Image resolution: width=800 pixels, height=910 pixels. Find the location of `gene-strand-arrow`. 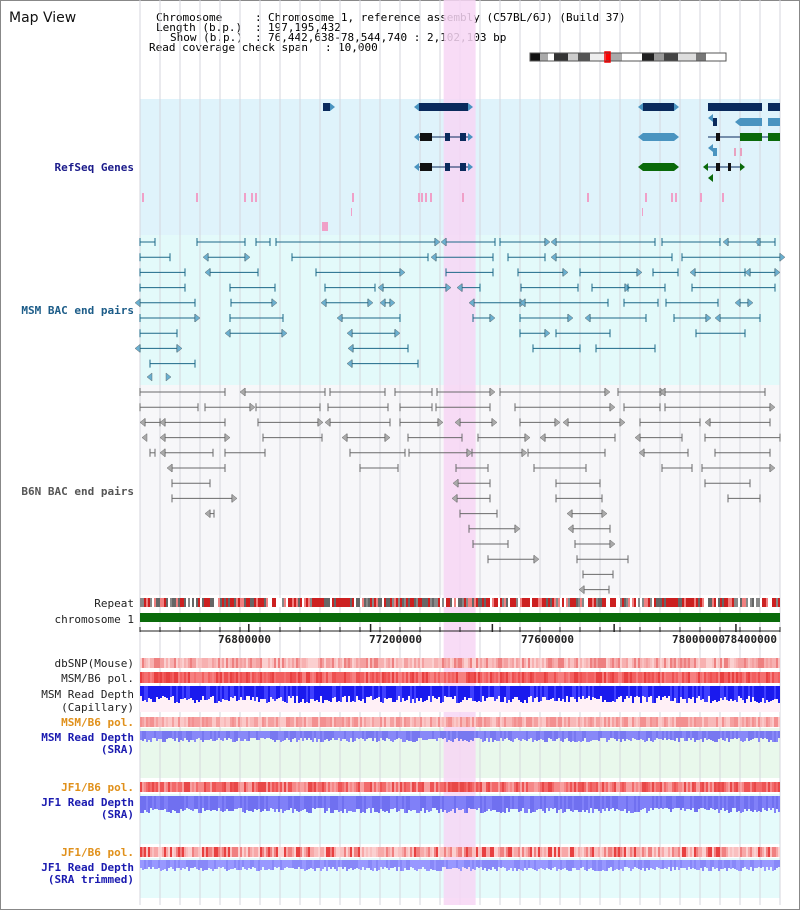

gene-strand-arrow is located at coordinates (640, 137).